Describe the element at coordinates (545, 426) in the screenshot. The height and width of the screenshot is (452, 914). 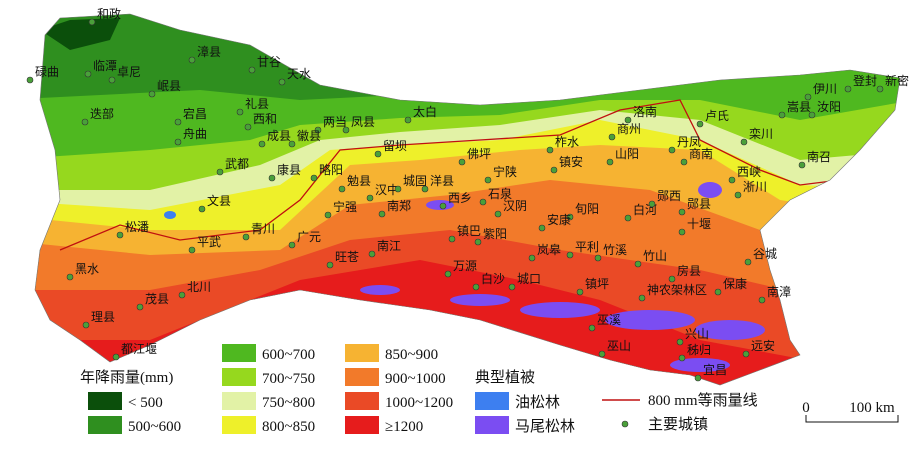
I see `legend-label: 马尾松林` at that location.